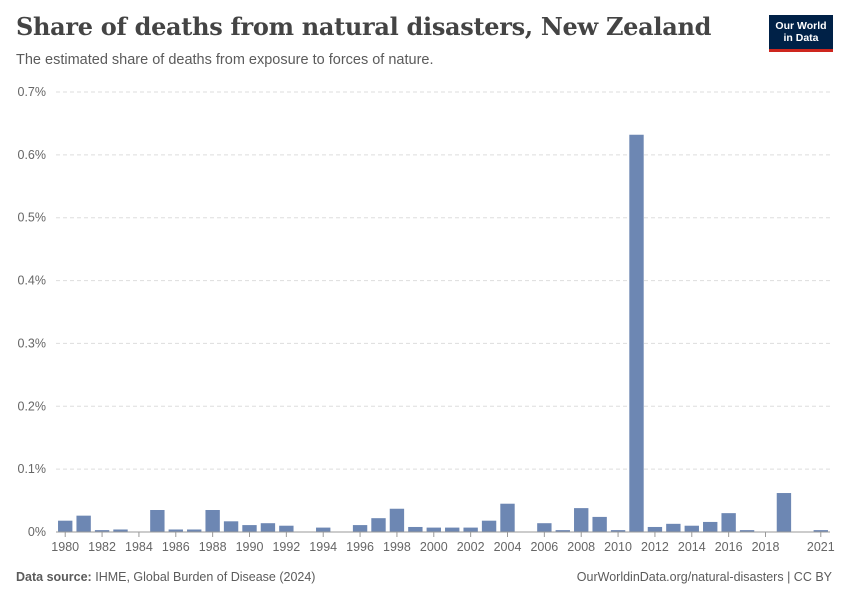 The width and height of the screenshot is (850, 600). I want to click on bar-1989, so click(231, 526).